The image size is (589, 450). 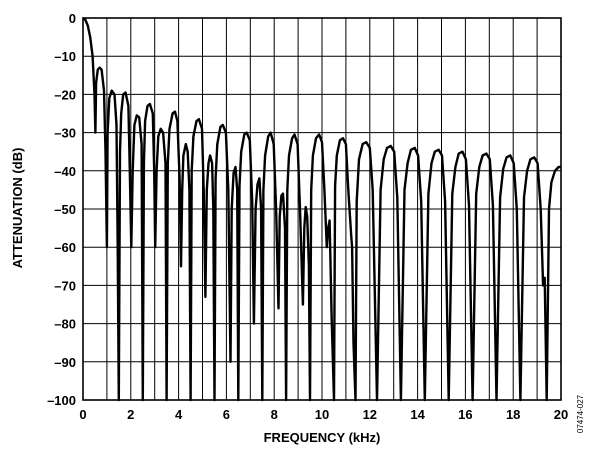 What do you see at coordinates (322, 437) in the screenshot?
I see `x-axis-label: FREQUENCY (kHz)` at bounding box center [322, 437].